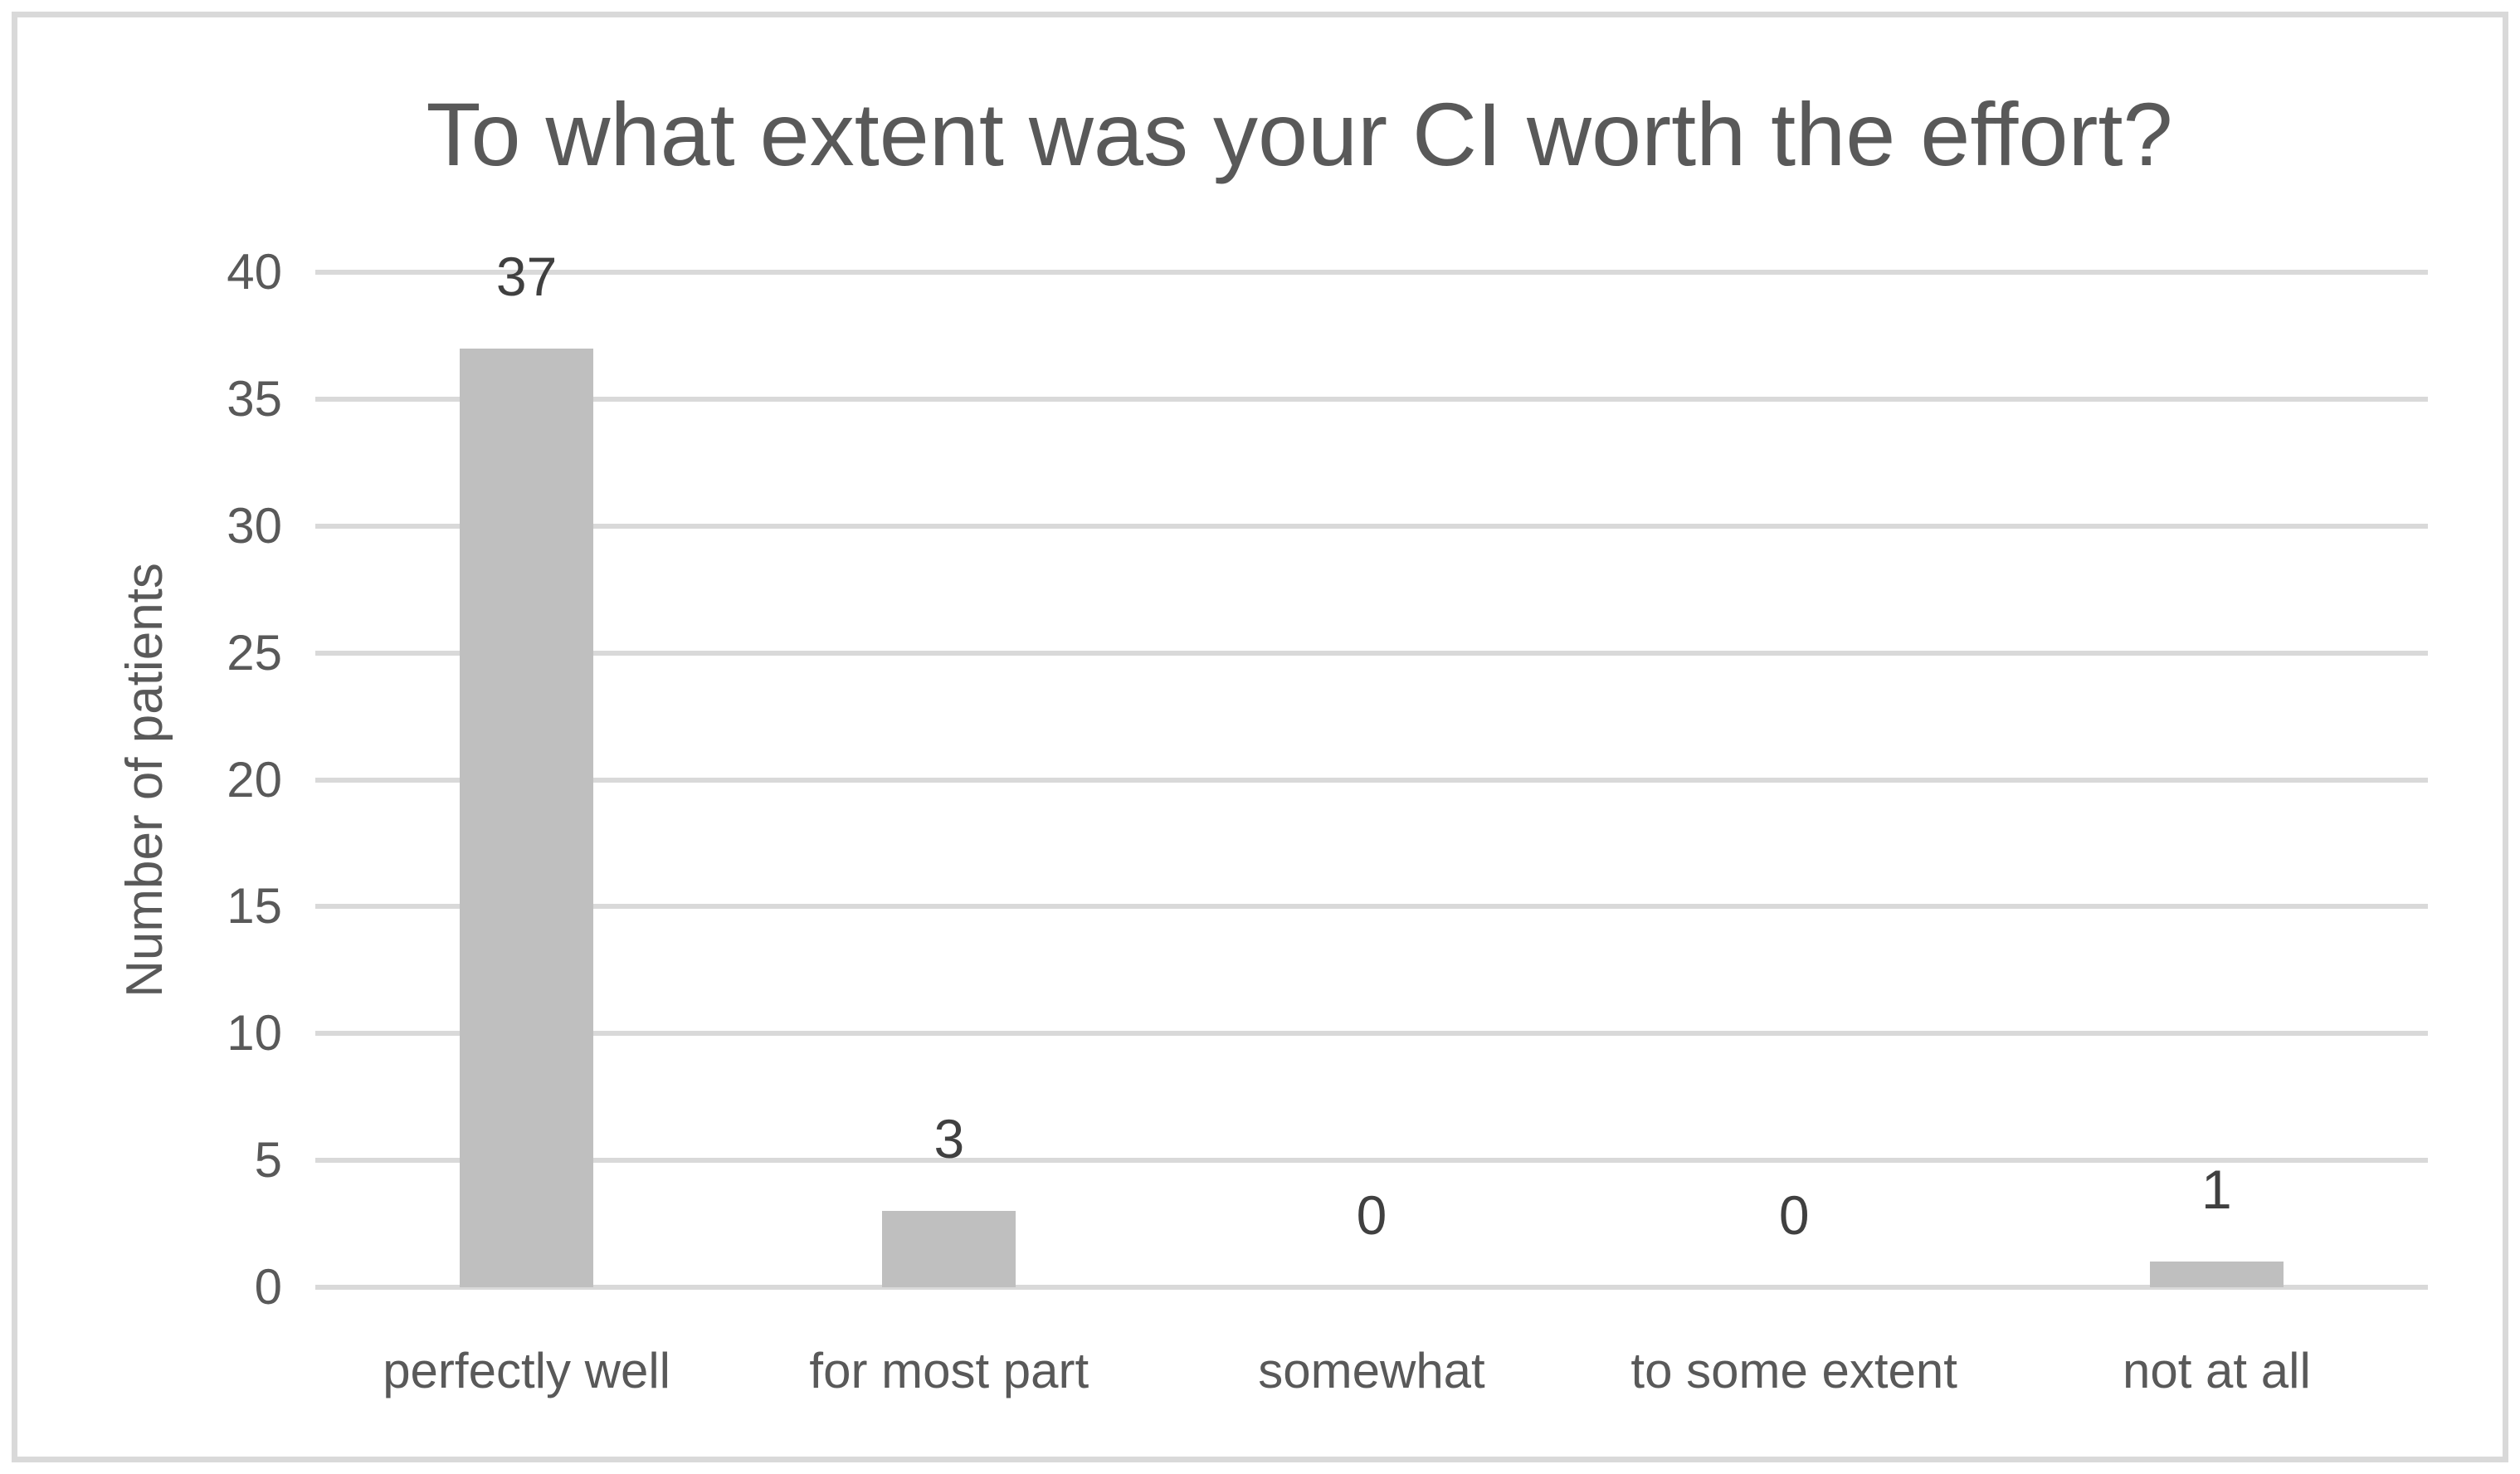 Image resolution: width=2520 pixels, height=1474 pixels. I want to click on bar-perfectly-well, so click(527, 817).